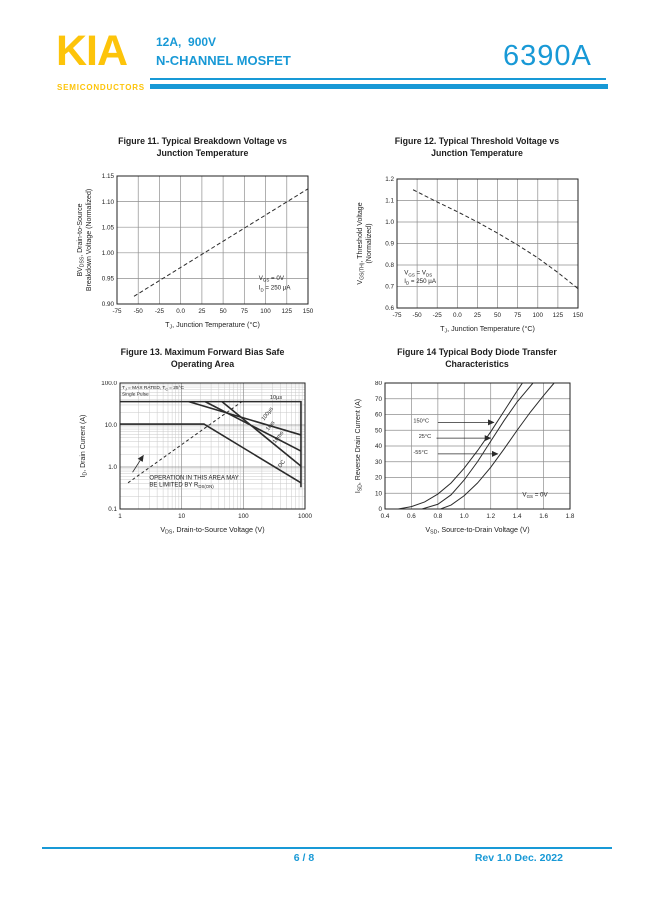 This screenshot has height=917, width=649. I want to click on svg-text: 1.8, so click(570, 516).